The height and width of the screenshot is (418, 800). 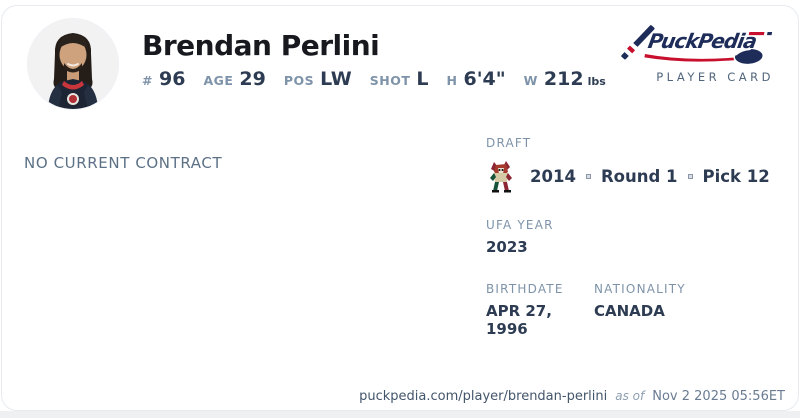 What do you see at coordinates (252, 79) in the screenshot?
I see `stat-value: 29` at bounding box center [252, 79].